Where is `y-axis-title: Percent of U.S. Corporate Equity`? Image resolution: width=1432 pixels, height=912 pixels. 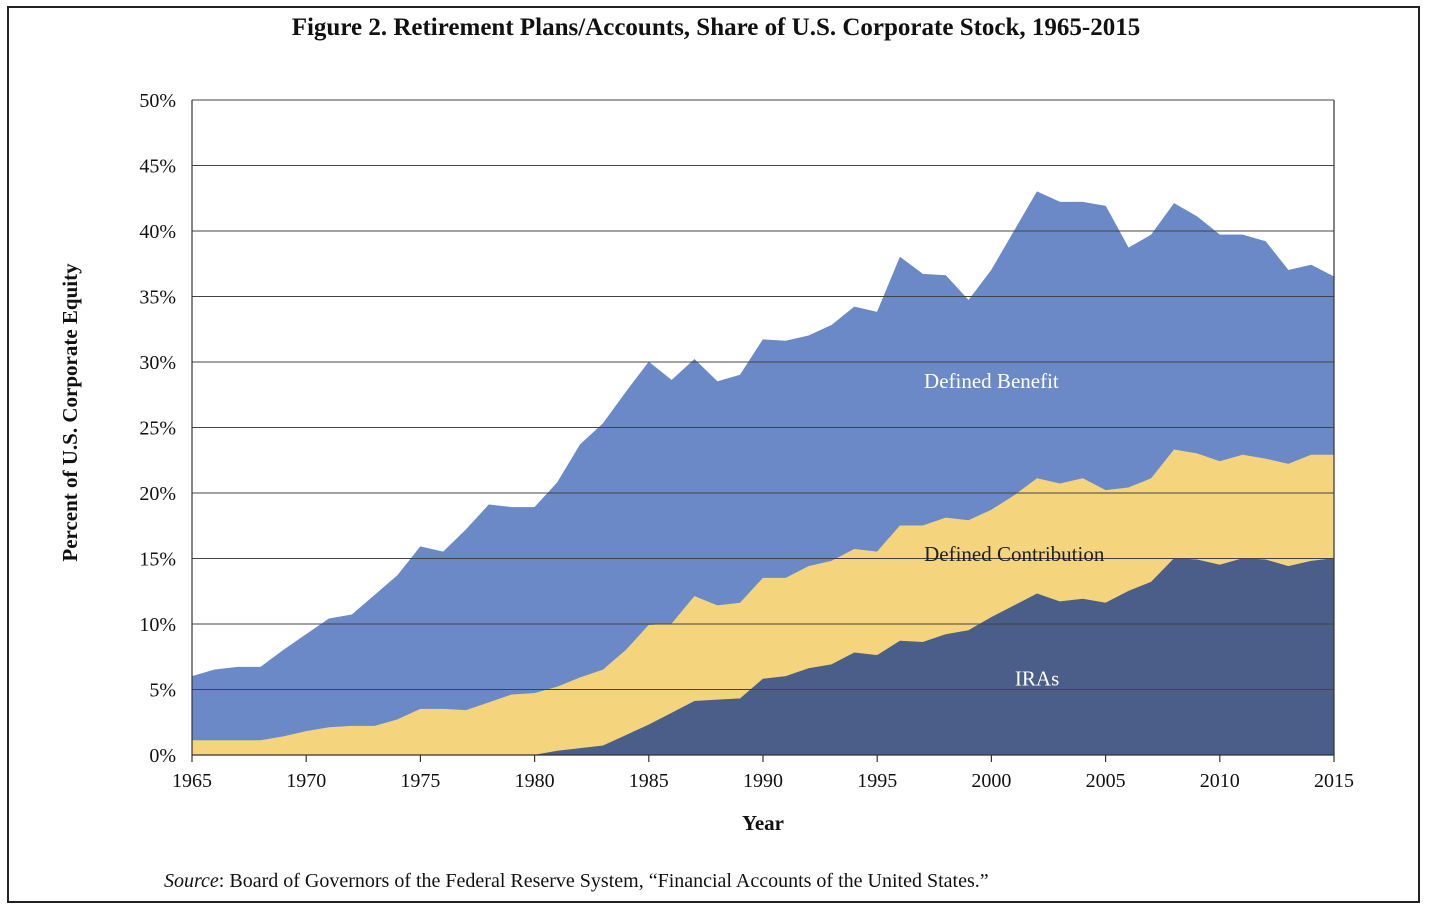 y-axis-title: Percent of U.S. Corporate Equity is located at coordinates (70, 412).